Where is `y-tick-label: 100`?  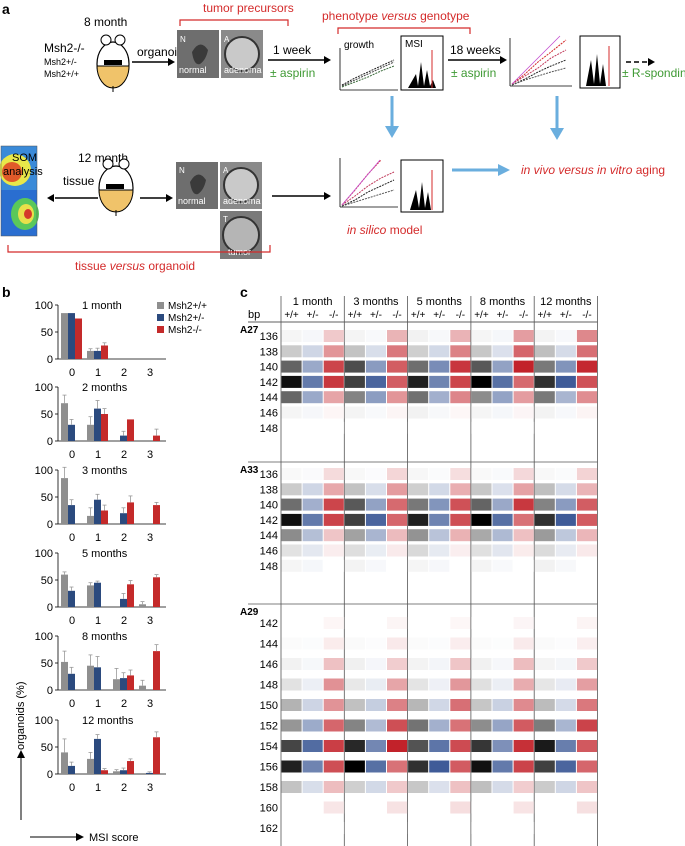 y-tick-label: 100 is located at coordinates (44, 388).